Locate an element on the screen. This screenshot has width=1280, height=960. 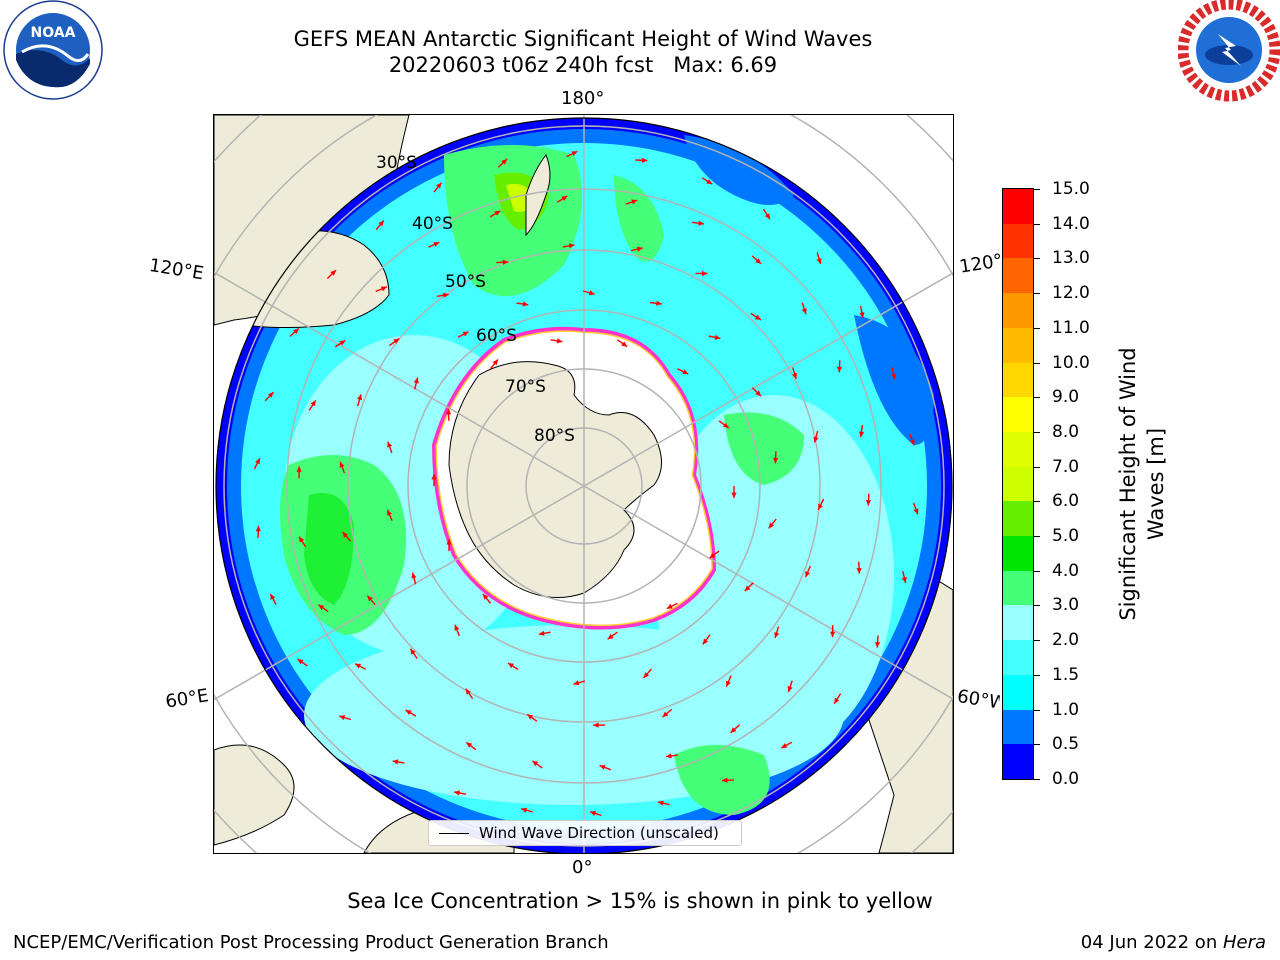
legend-line-swatch is located at coordinates (454, 833).